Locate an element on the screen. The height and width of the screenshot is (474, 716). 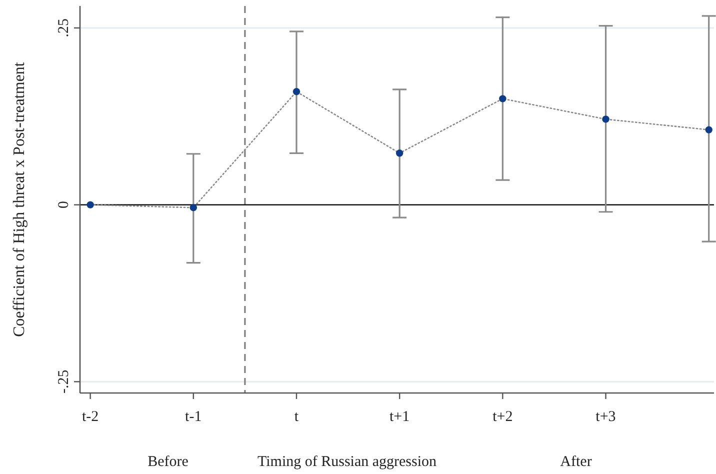
x-tick-label: t+3 is located at coordinates (606, 417).